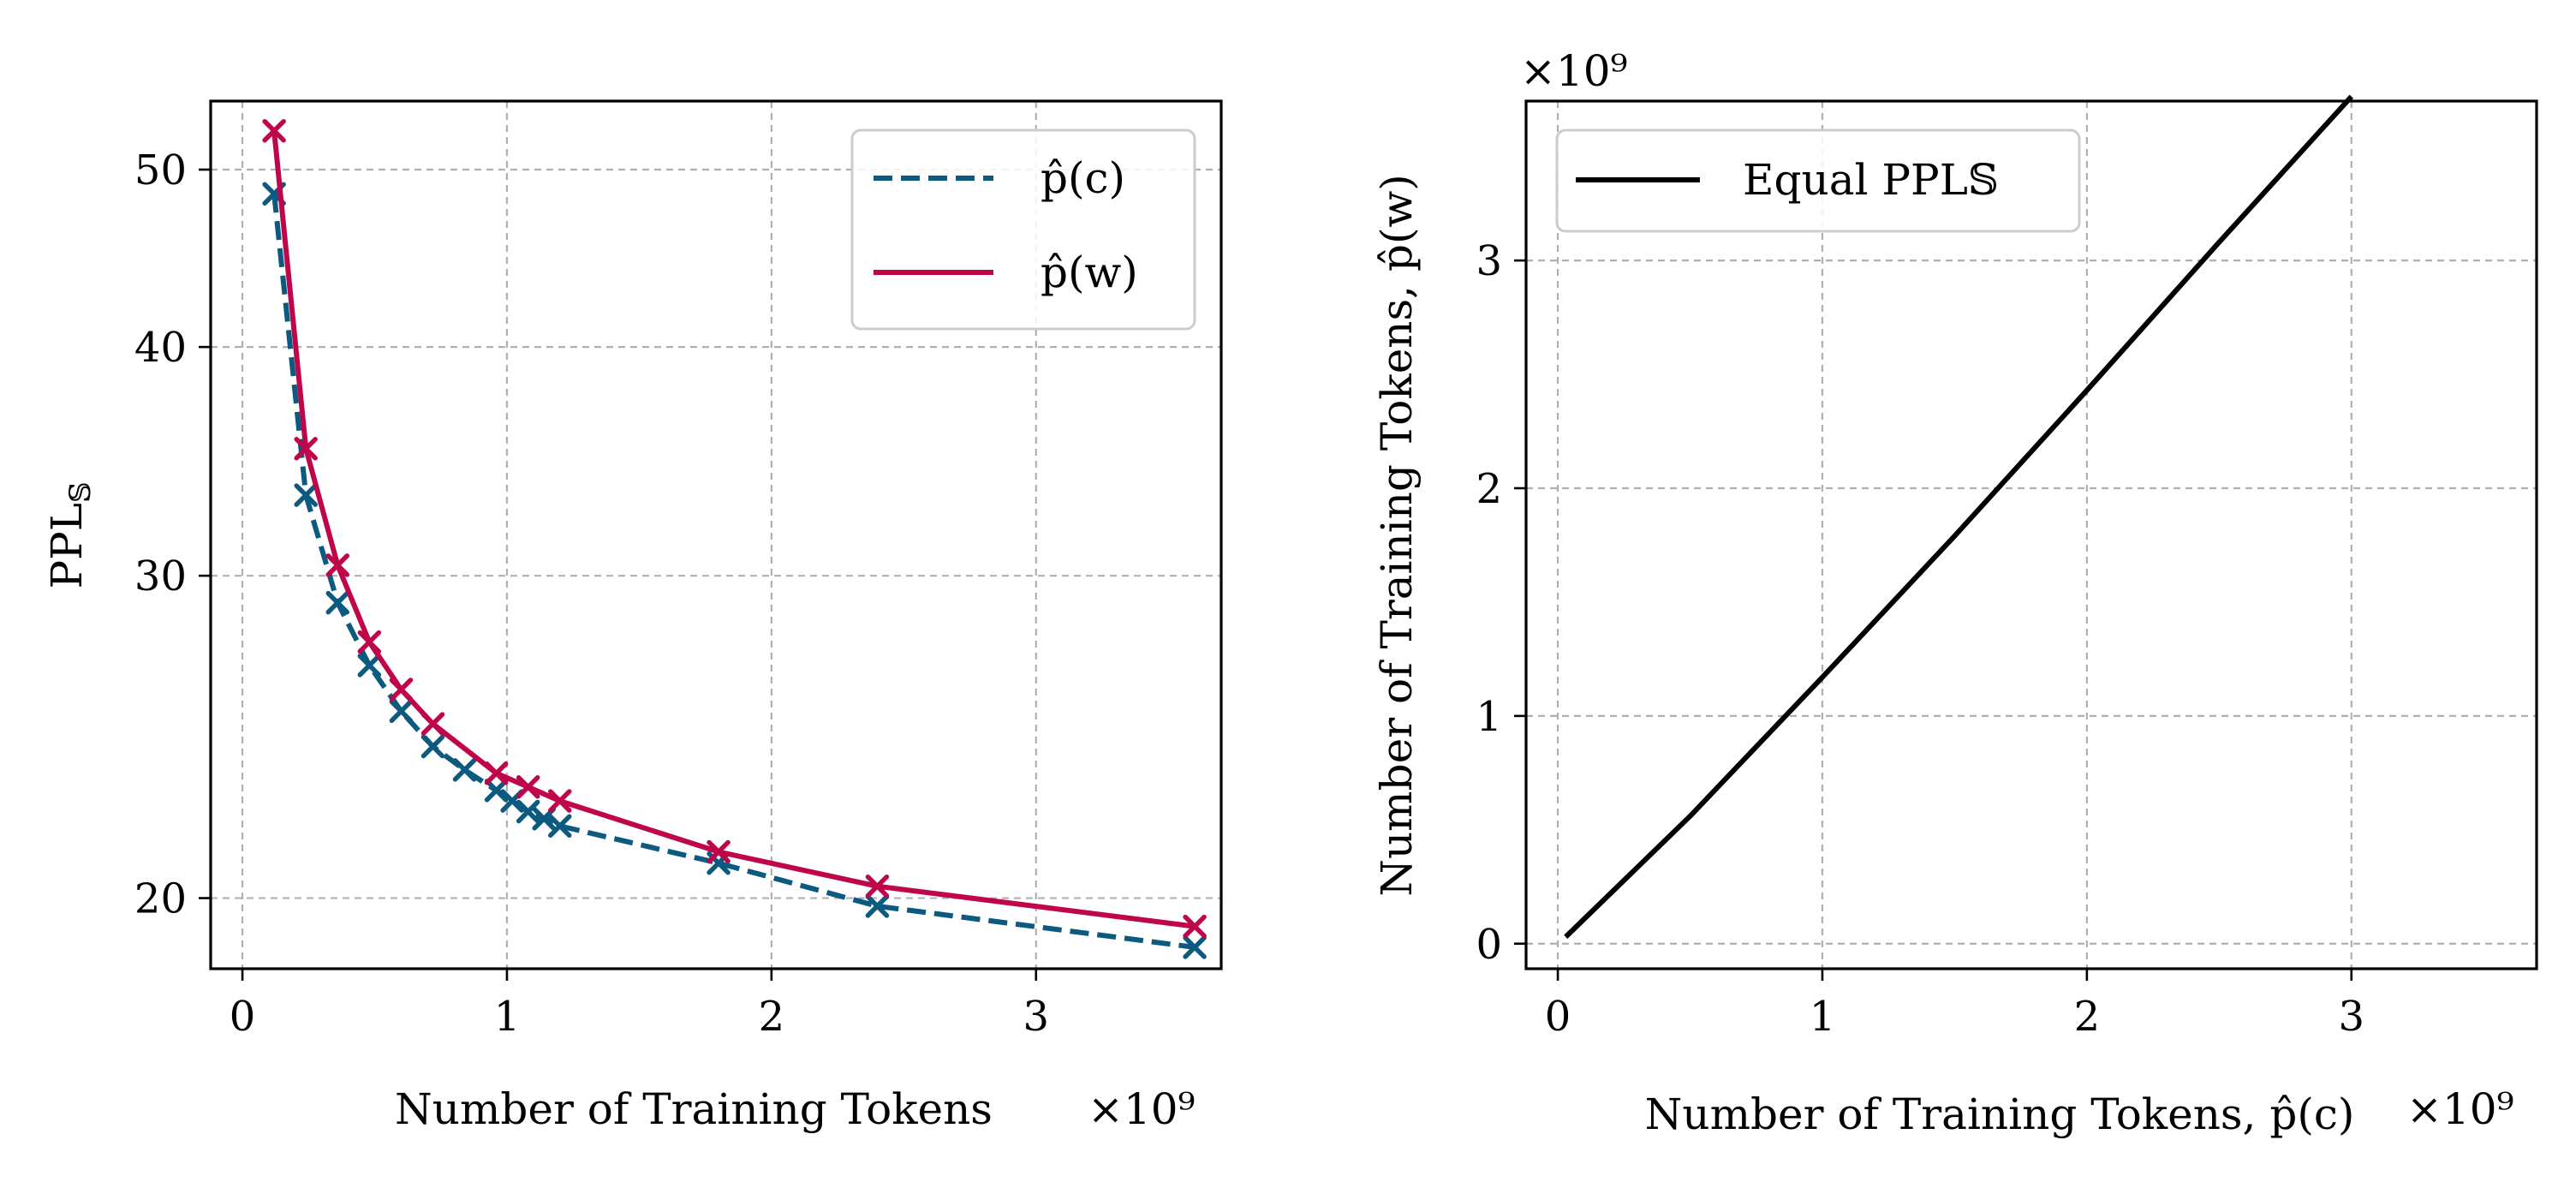  Describe the element at coordinates (1142, 1109) in the screenshot. I see `left-x-multiplier: ×10⁹` at that location.